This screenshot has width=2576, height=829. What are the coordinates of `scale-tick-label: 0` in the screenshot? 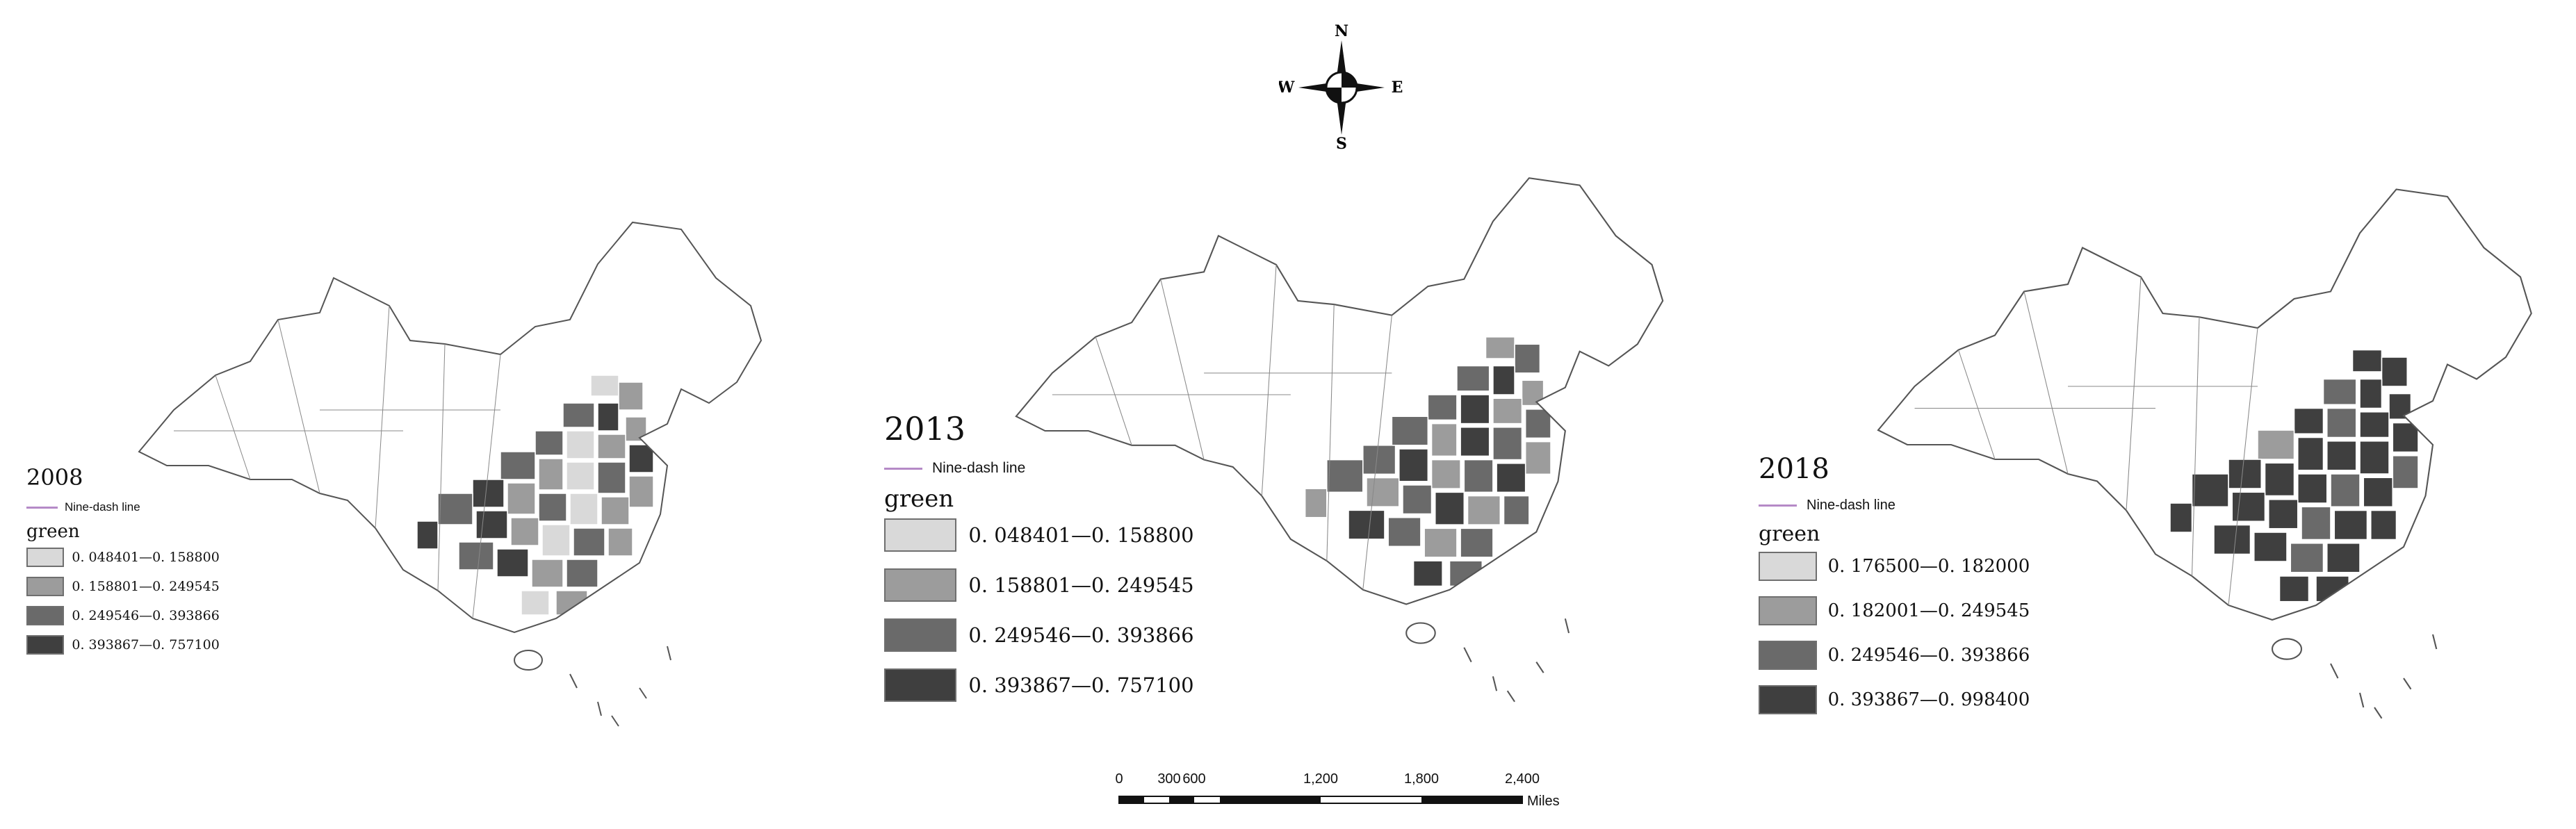 It's located at (1119, 779).